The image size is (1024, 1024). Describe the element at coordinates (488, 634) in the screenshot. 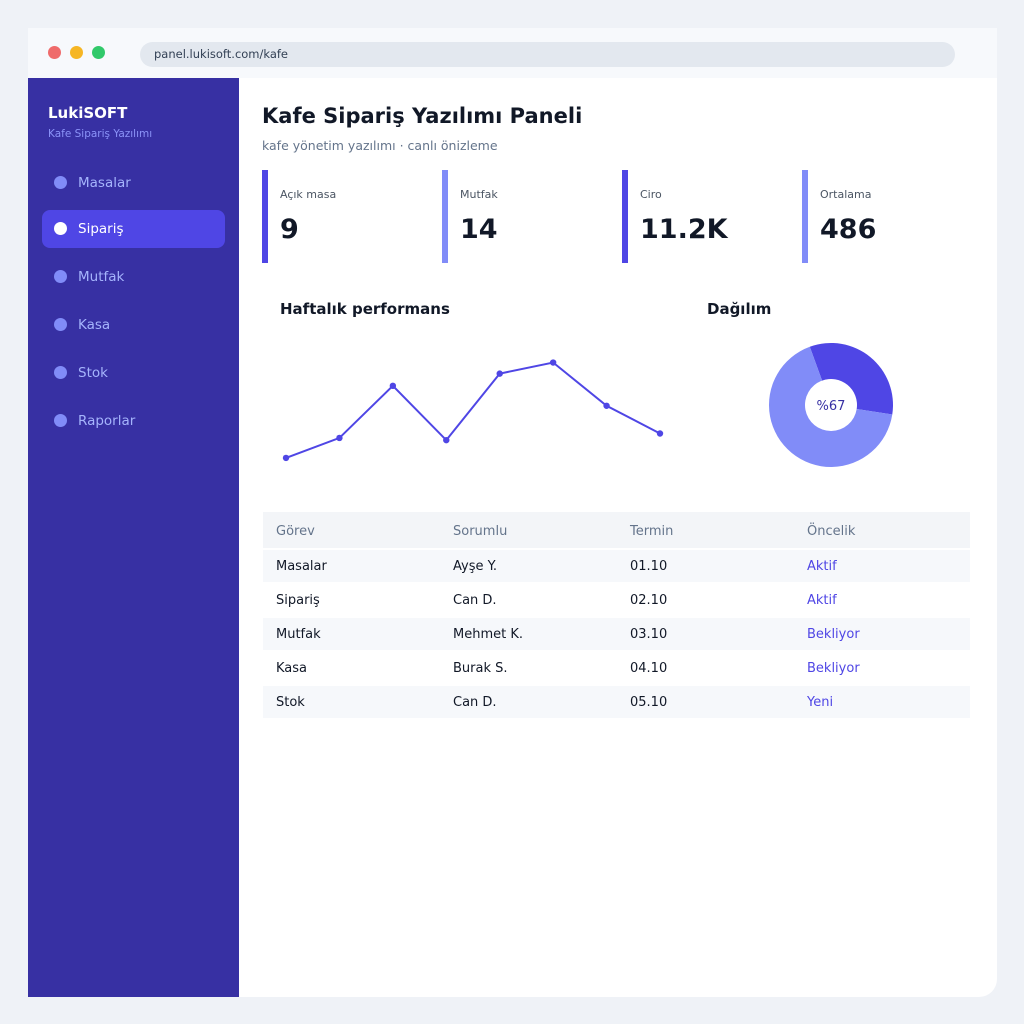

I see `owner-cell: Mehmet K.` at that location.